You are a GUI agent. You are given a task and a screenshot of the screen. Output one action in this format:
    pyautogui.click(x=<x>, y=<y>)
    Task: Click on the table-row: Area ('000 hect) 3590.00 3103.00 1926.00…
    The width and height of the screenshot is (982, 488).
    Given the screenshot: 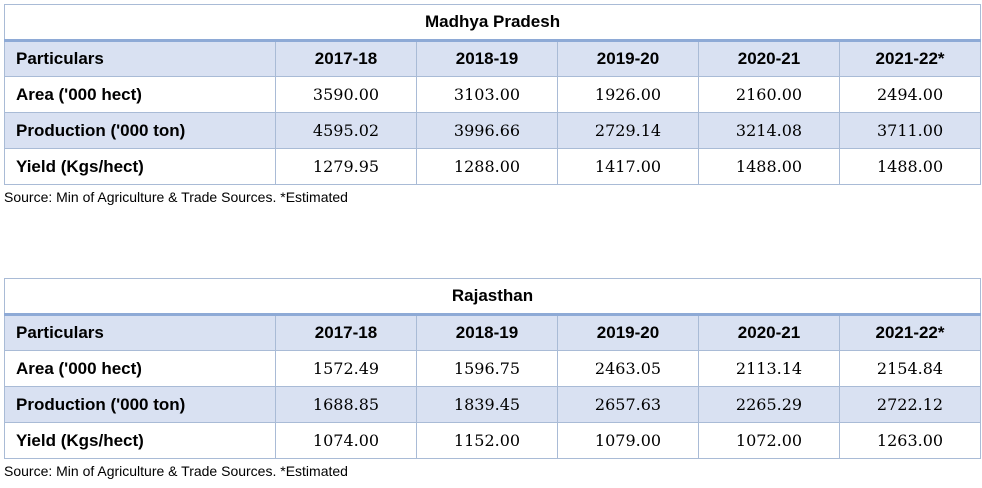 What is the action you would take?
    pyautogui.click(x=493, y=94)
    